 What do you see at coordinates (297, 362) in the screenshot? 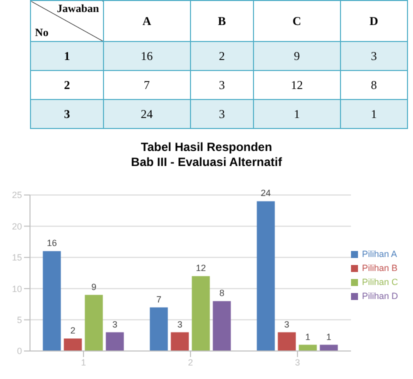
I see `x-tick-label: 3` at bounding box center [297, 362].